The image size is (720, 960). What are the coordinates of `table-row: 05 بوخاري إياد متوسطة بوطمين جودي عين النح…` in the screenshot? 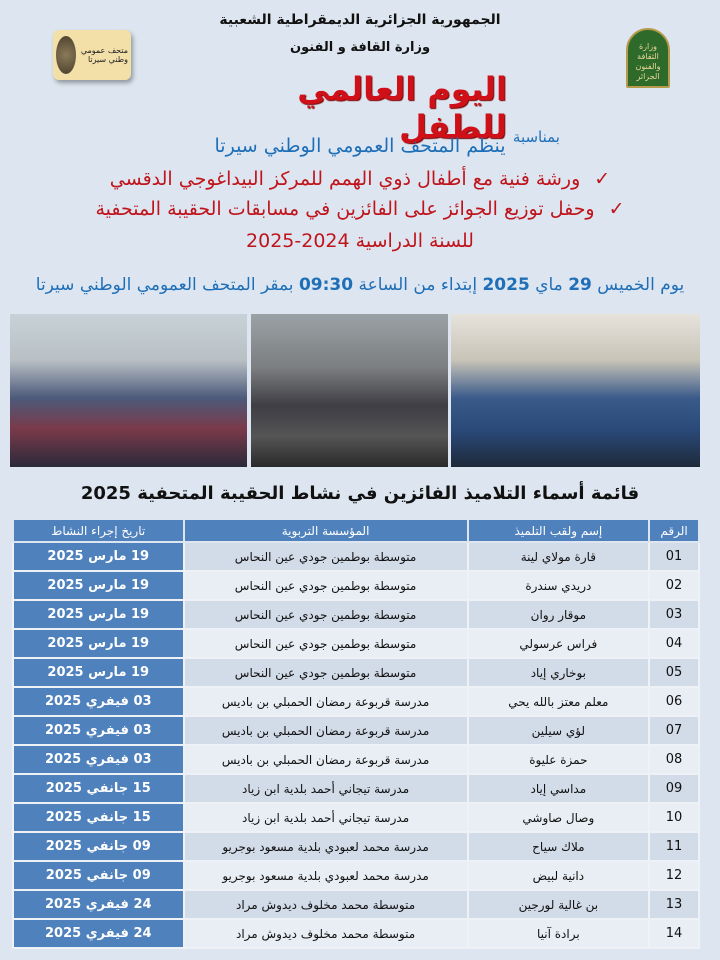 It's located at (356, 672).